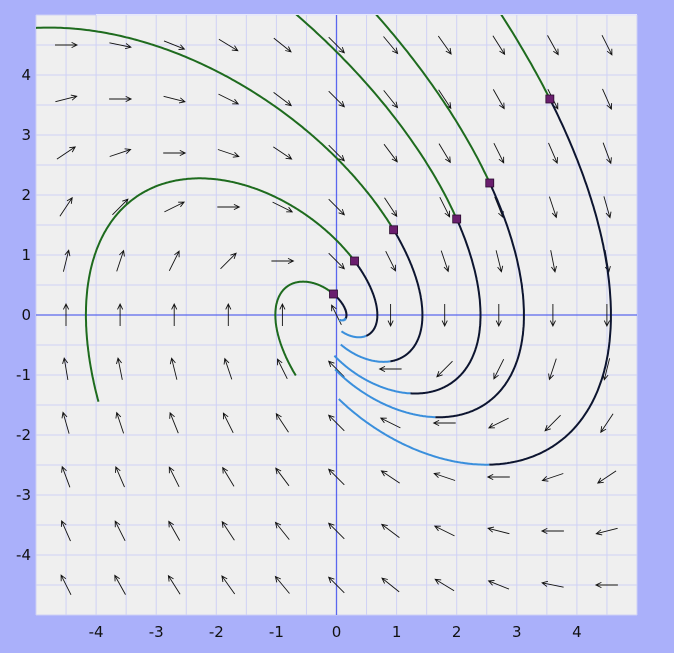 Image resolution: width=674 pixels, height=653 pixels. Describe the element at coordinates (26, 75) in the screenshot. I see `y-tick-label: 4` at that location.